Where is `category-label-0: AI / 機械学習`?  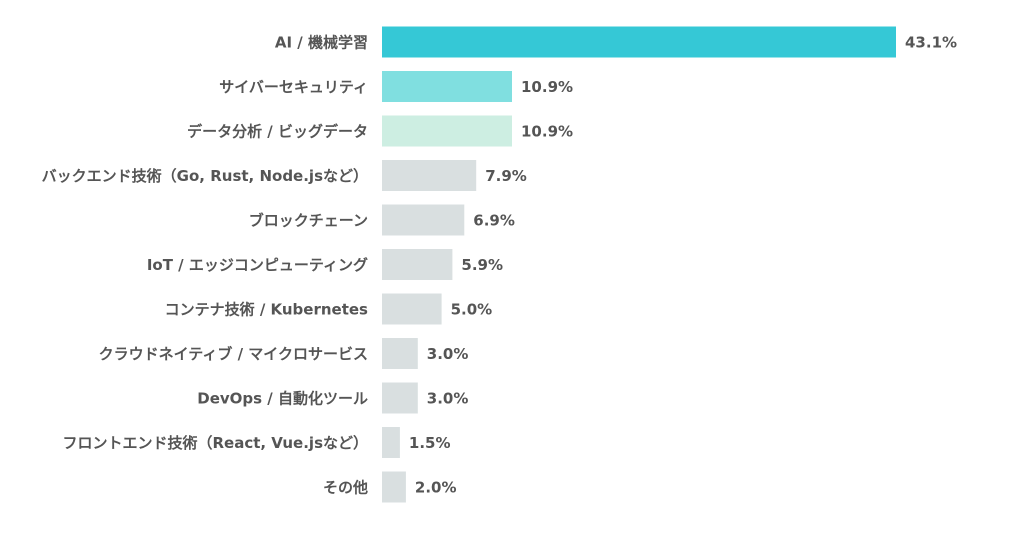 category-label-0: AI / 機械学習 is located at coordinates (321, 43).